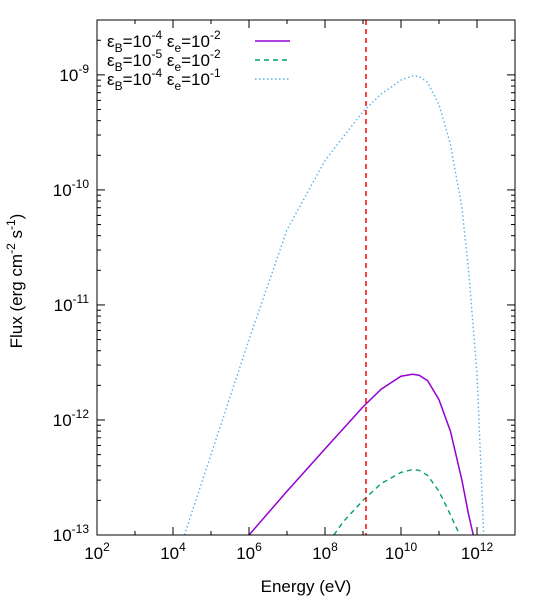 The image size is (550, 600). I want to click on x-tick-label: 10¹⁰, so click(401, 551).